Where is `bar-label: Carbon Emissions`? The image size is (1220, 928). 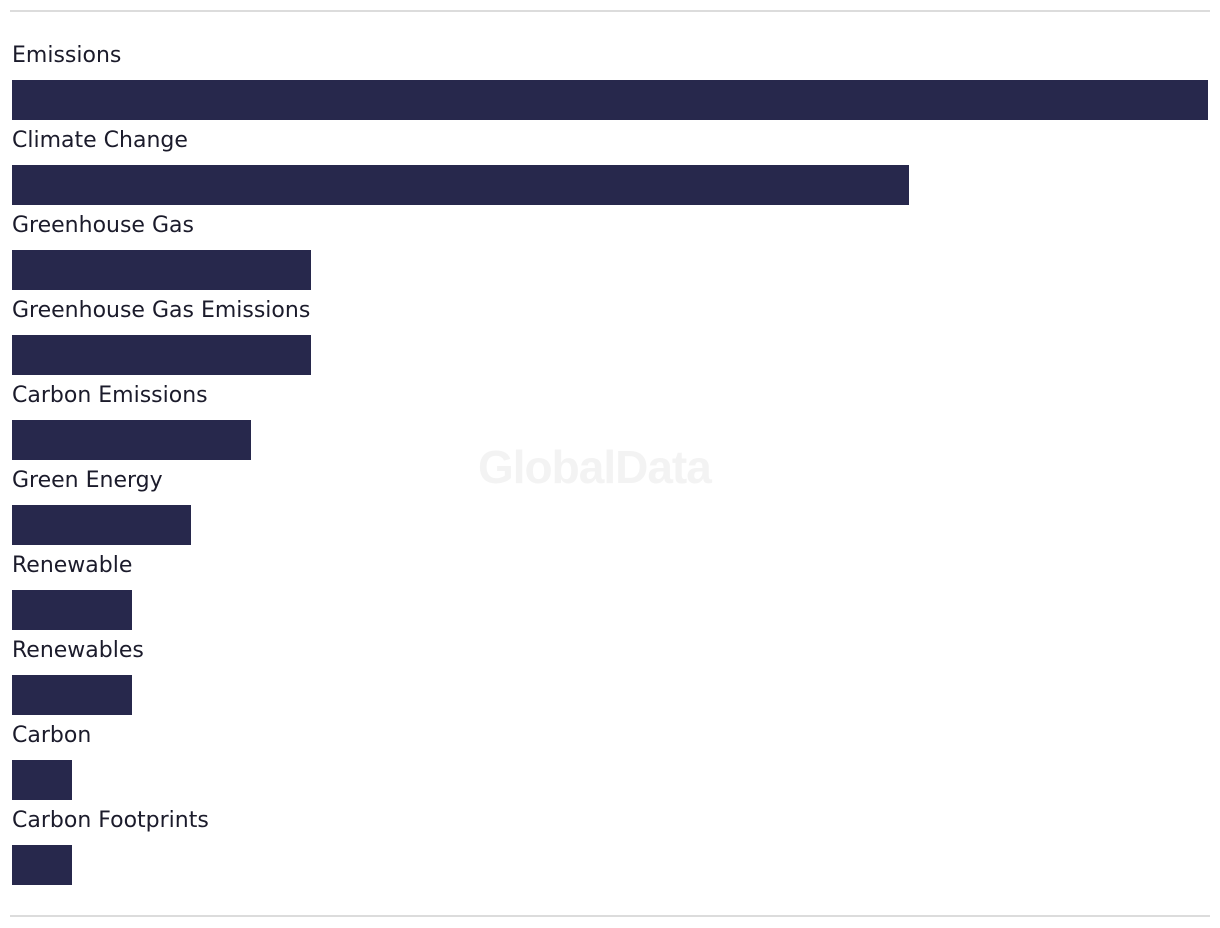
bar-label: Carbon Emissions is located at coordinates (110, 395).